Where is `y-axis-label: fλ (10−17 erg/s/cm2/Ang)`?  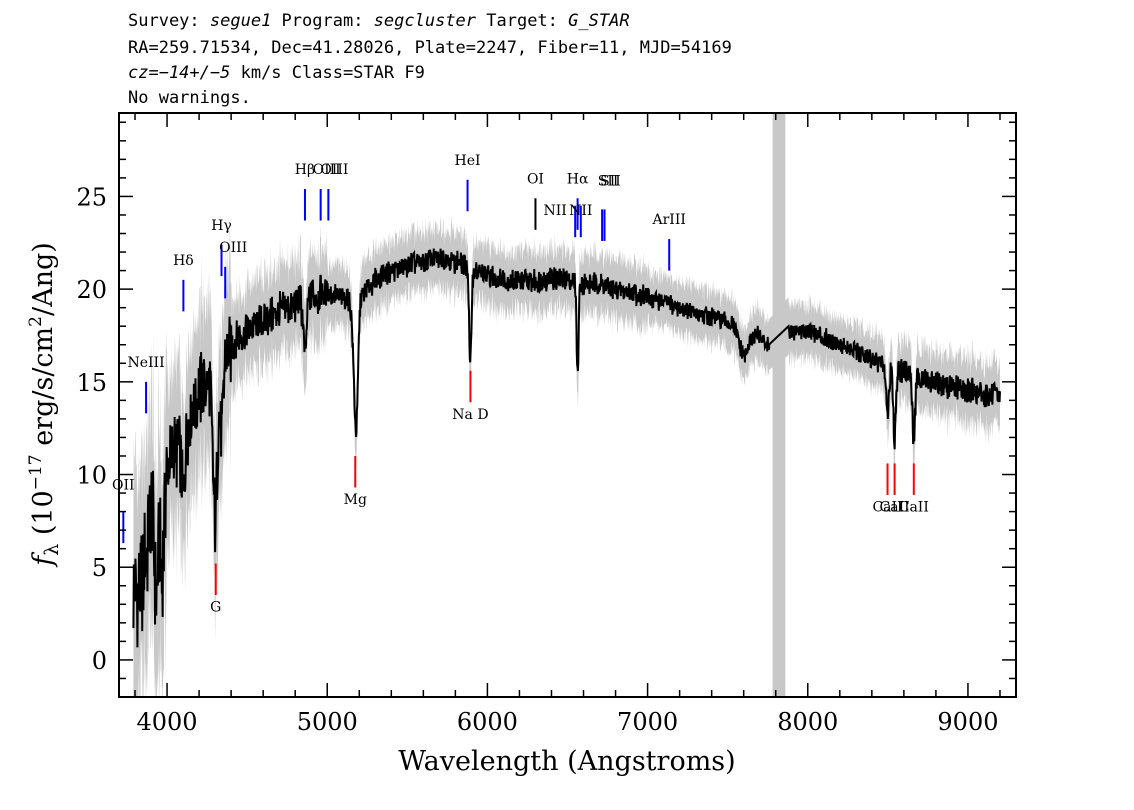
y-axis-label: fλ (10−17 erg/s/cm2/Ang) is located at coordinates (44, 405).